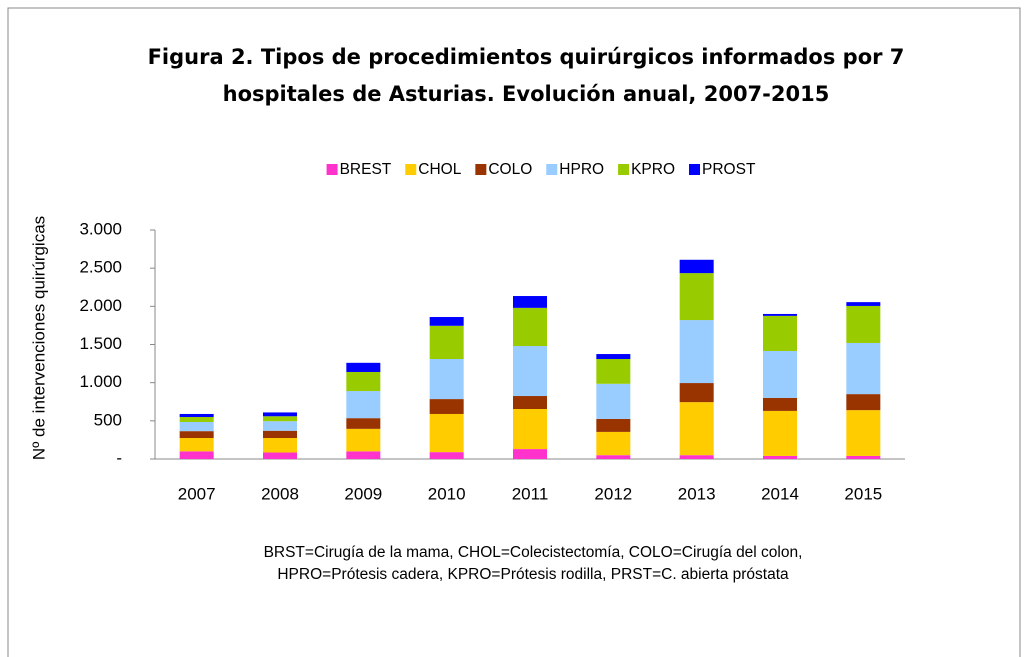  I want to click on y-tick-label: 3.000, so click(100, 228).